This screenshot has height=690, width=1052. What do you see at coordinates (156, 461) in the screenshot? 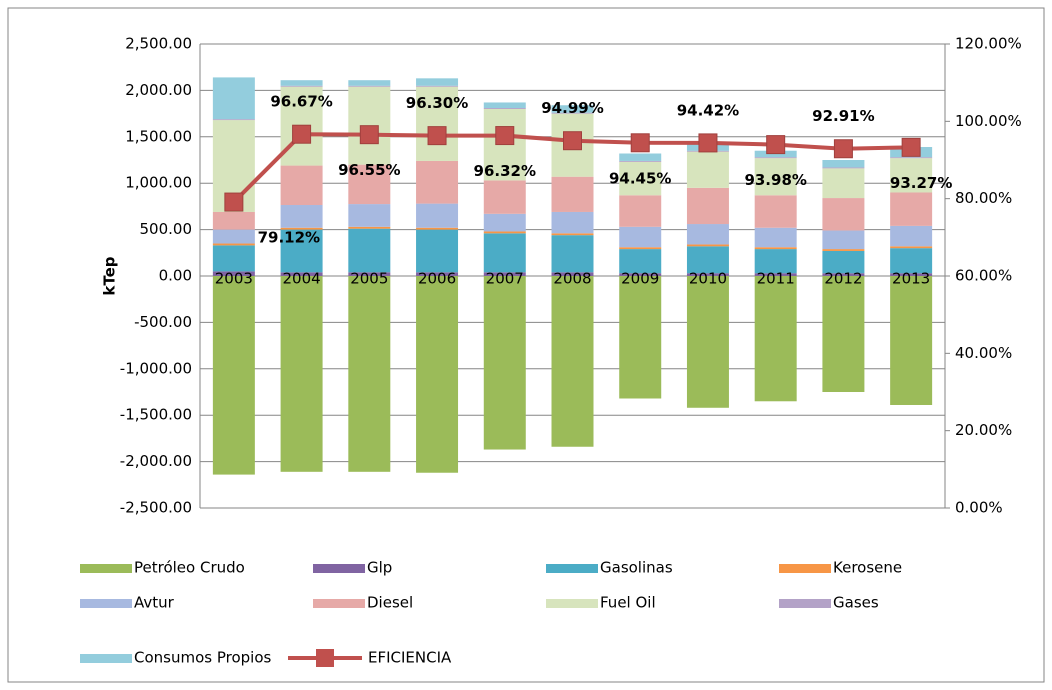
I see `y-tick-label: -2,000.00` at bounding box center [156, 461].